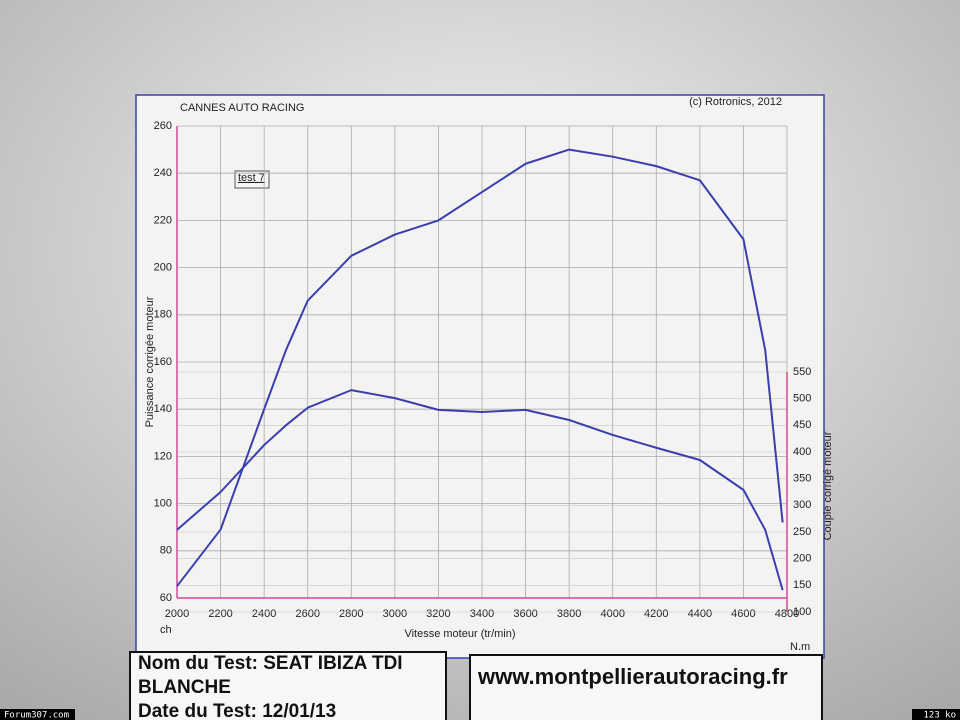 This screenshot has width=960, height=720. I want to click on header-left: CANNES AUTO RACING, so click(242, 108).